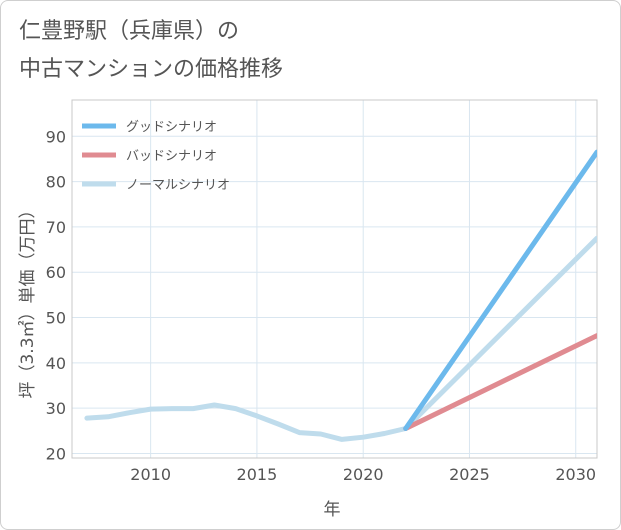  I want to click on y-tick-label: 50, so click(56, 318).